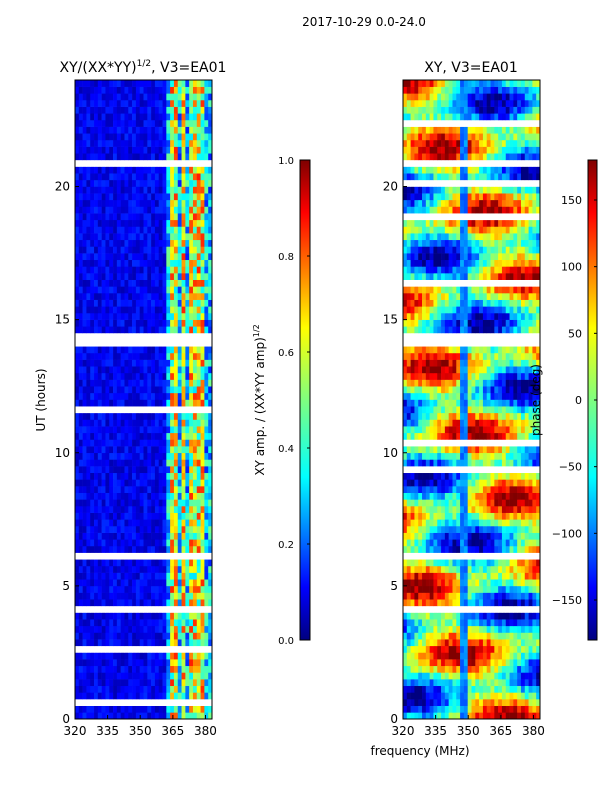 The height and width of the screenshot is (800, 600). Describe the element at coordinates (62, 187) in the screenshot. I see `y-tick-label: 20` at that location.